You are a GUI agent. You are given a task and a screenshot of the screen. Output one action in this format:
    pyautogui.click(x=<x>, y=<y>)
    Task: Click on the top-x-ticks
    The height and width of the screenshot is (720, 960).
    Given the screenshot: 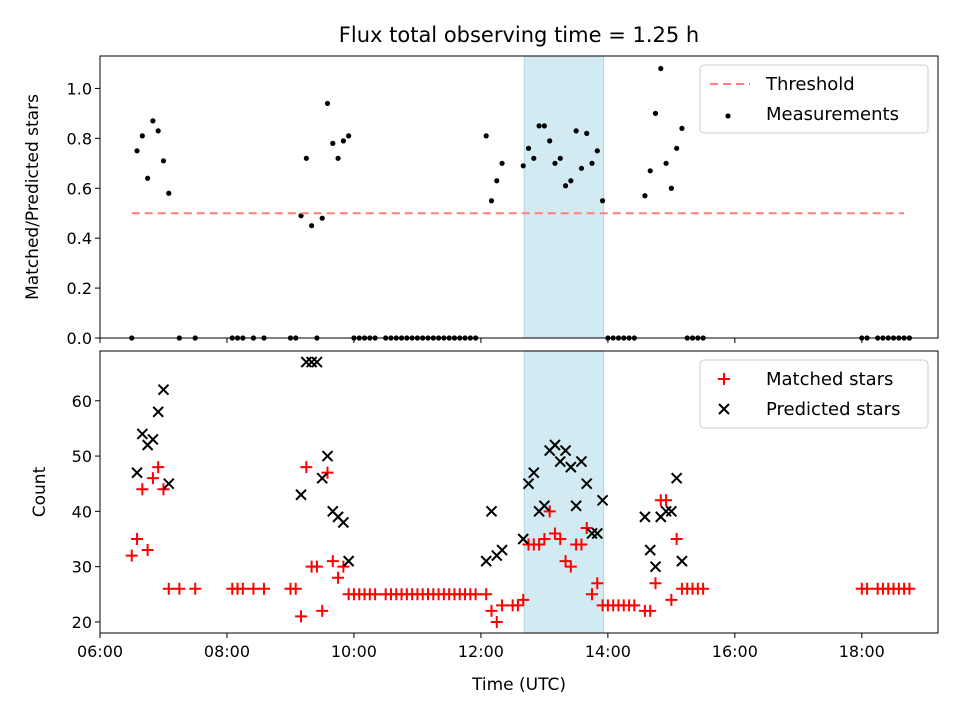 What is the action you would take?
    pyautogui.click(x=481, y=340)
    